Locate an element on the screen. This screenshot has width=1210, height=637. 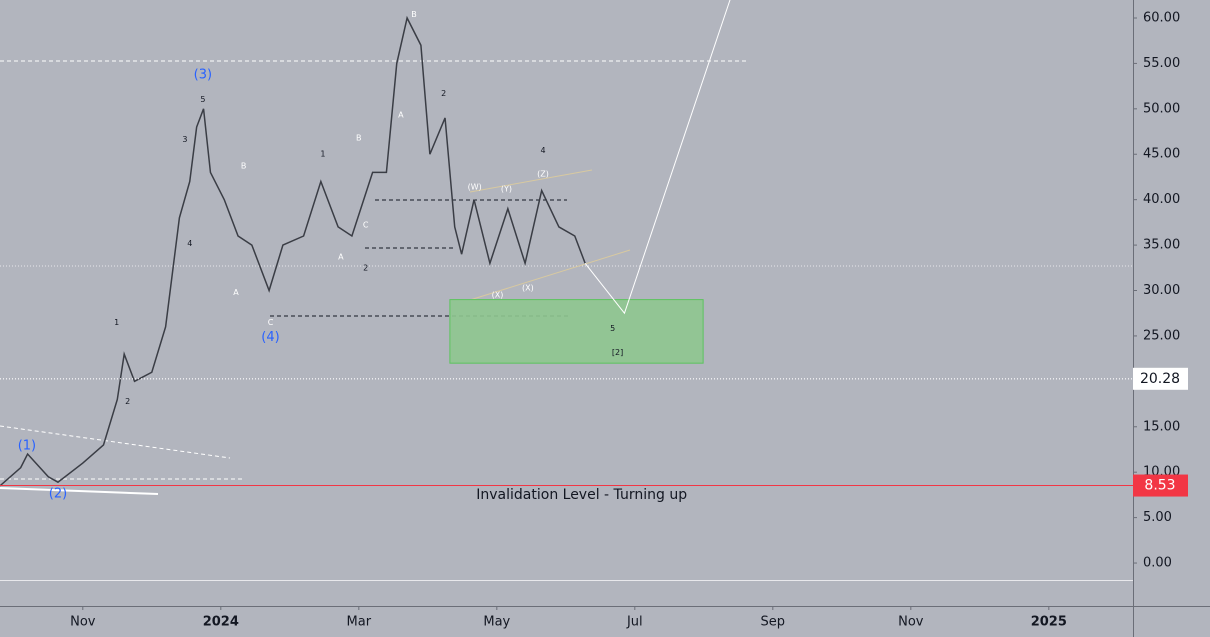
x-tick-label: 2025 is located at coordinates (1049, 622).